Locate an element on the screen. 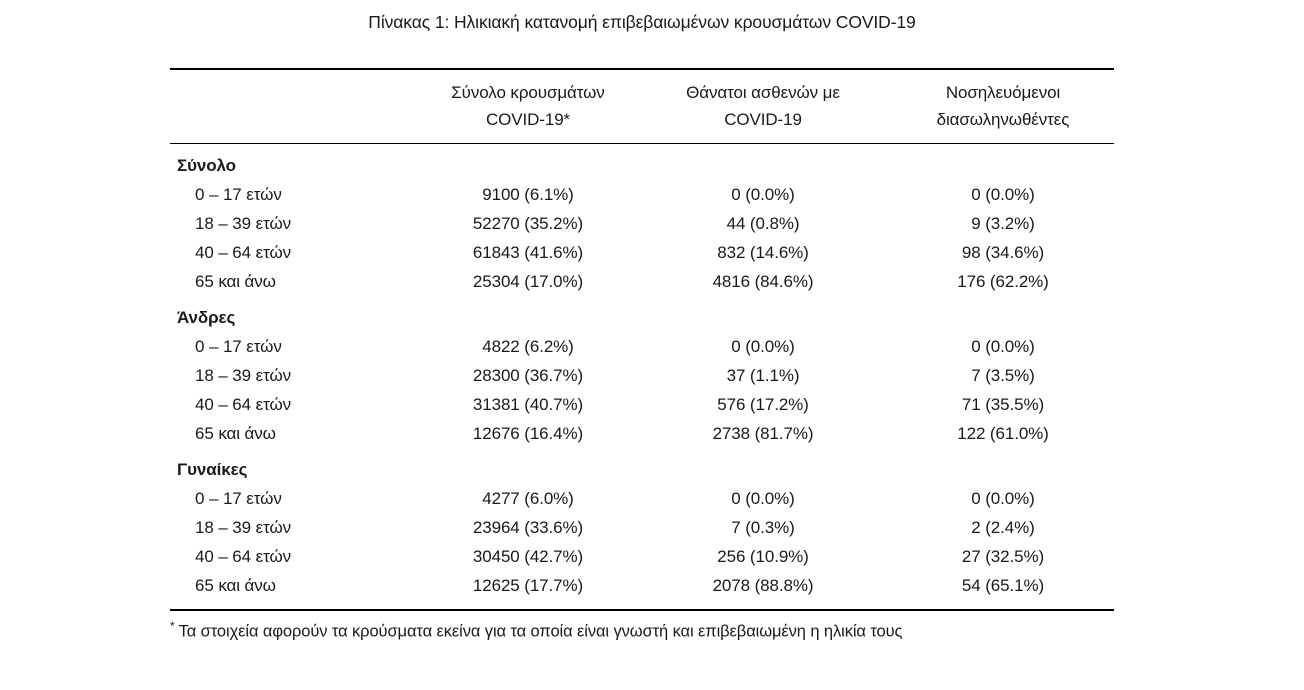  intubated-cell: 2 (2.4%) is located at coordinates (1003, 527).